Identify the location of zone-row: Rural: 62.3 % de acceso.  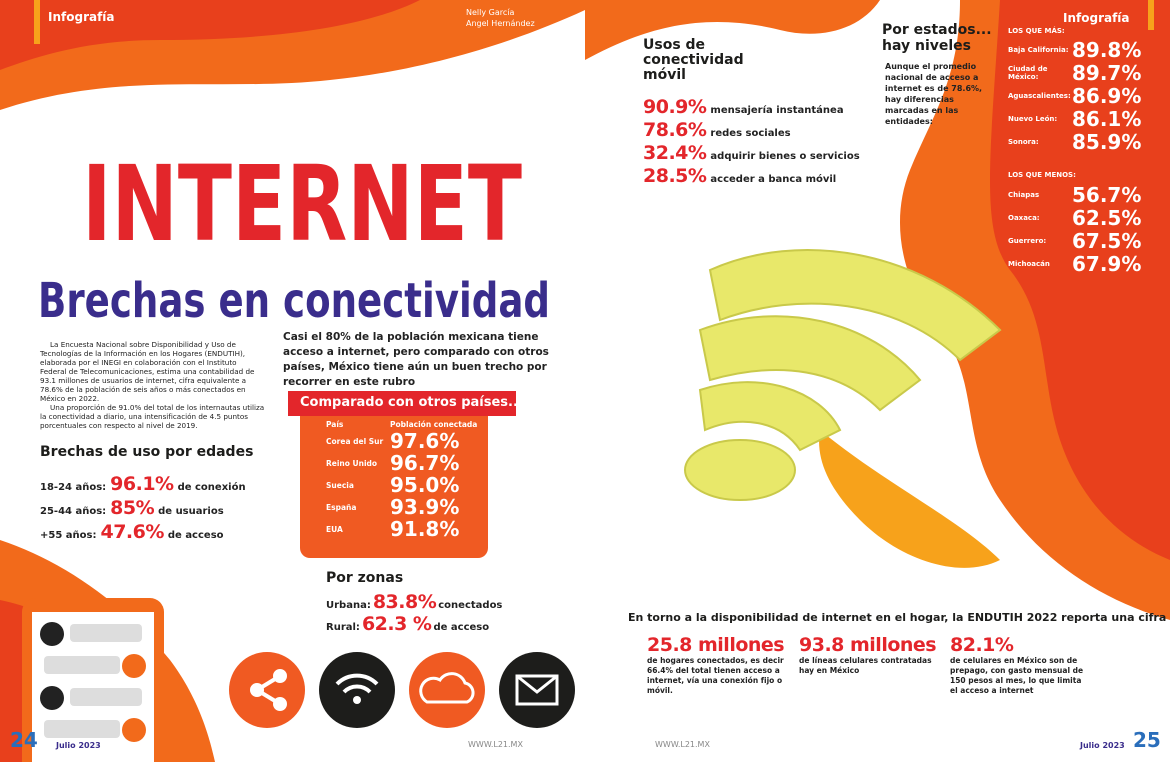
(407, 624).